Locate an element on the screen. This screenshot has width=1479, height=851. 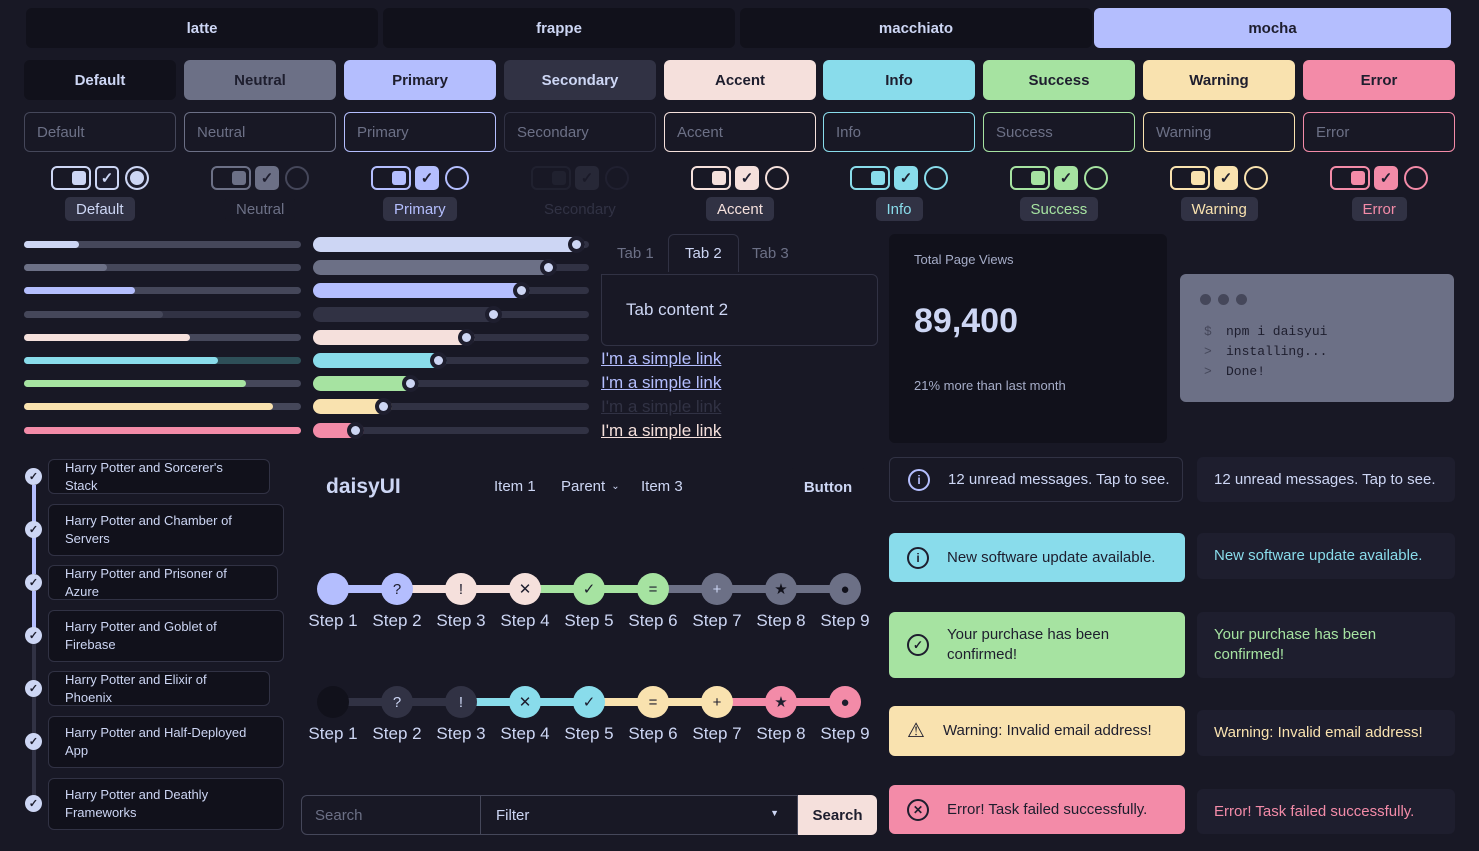
neutral-toggle is located at coordinates (231, 178).